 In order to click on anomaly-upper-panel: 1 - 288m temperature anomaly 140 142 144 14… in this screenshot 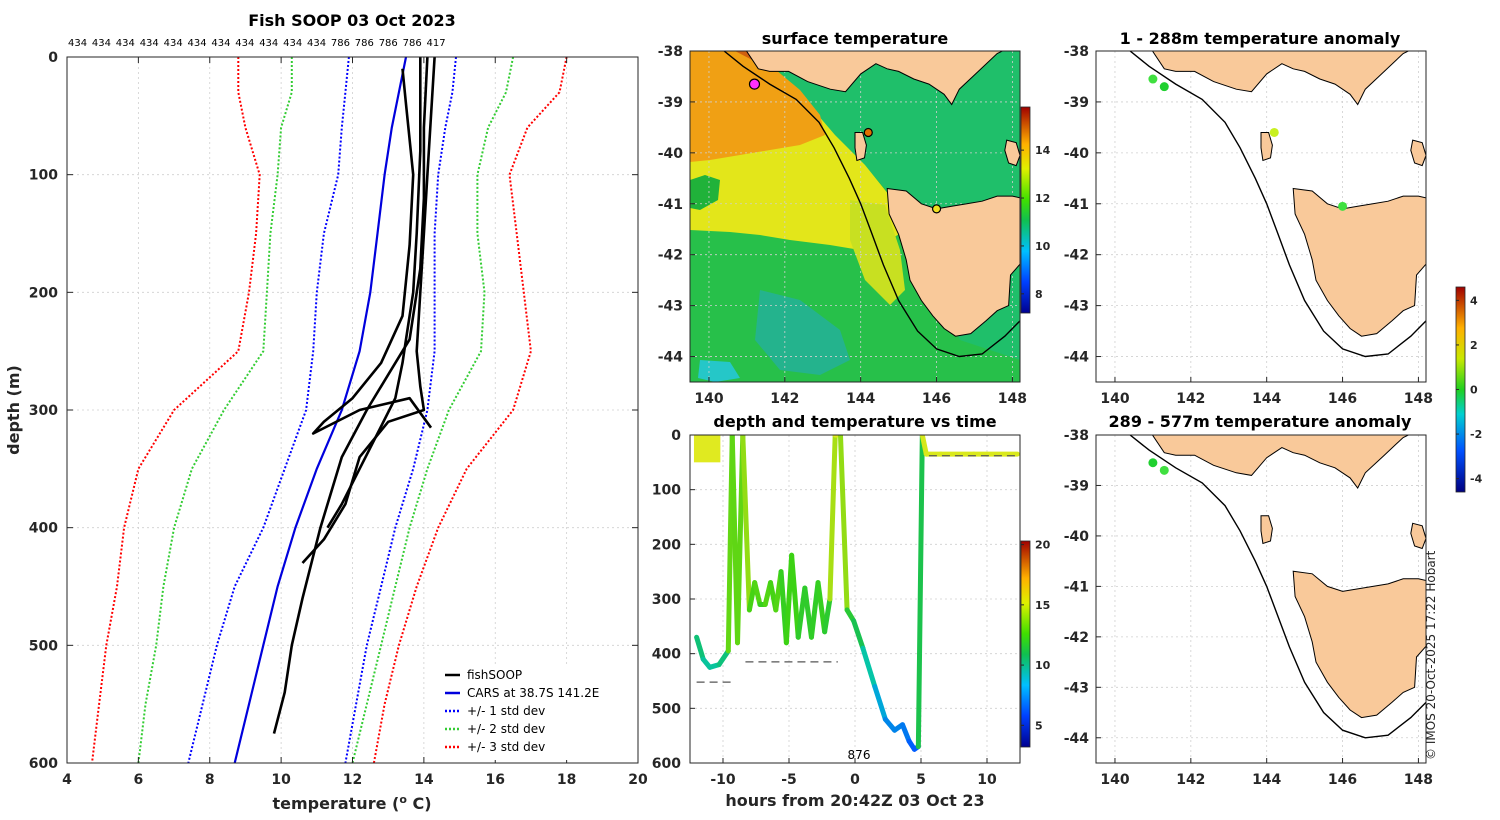, I will do `click(1248, 218)`.